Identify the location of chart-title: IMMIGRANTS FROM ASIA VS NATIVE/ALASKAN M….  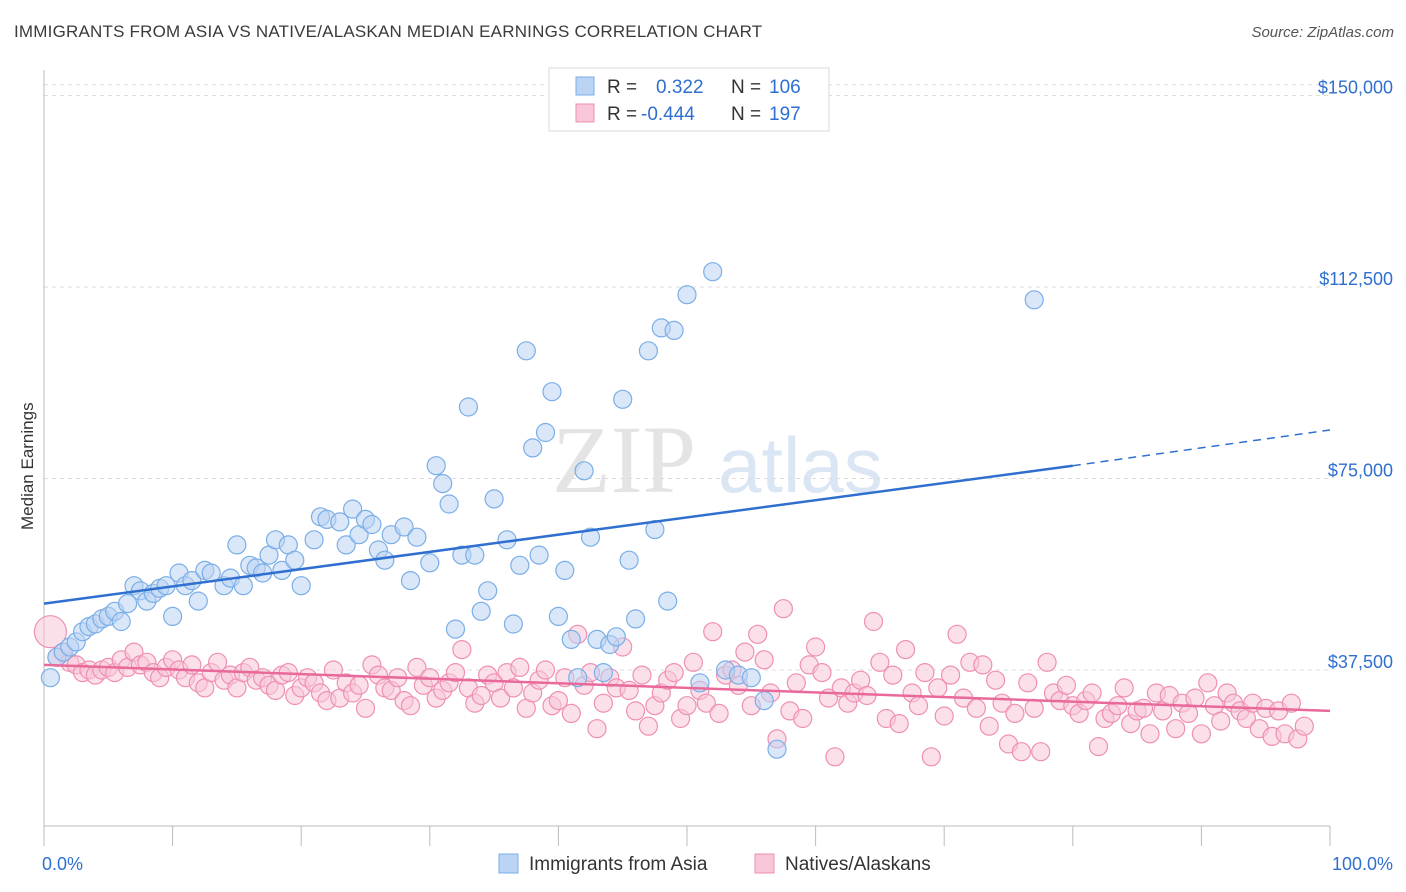
(388, 31).